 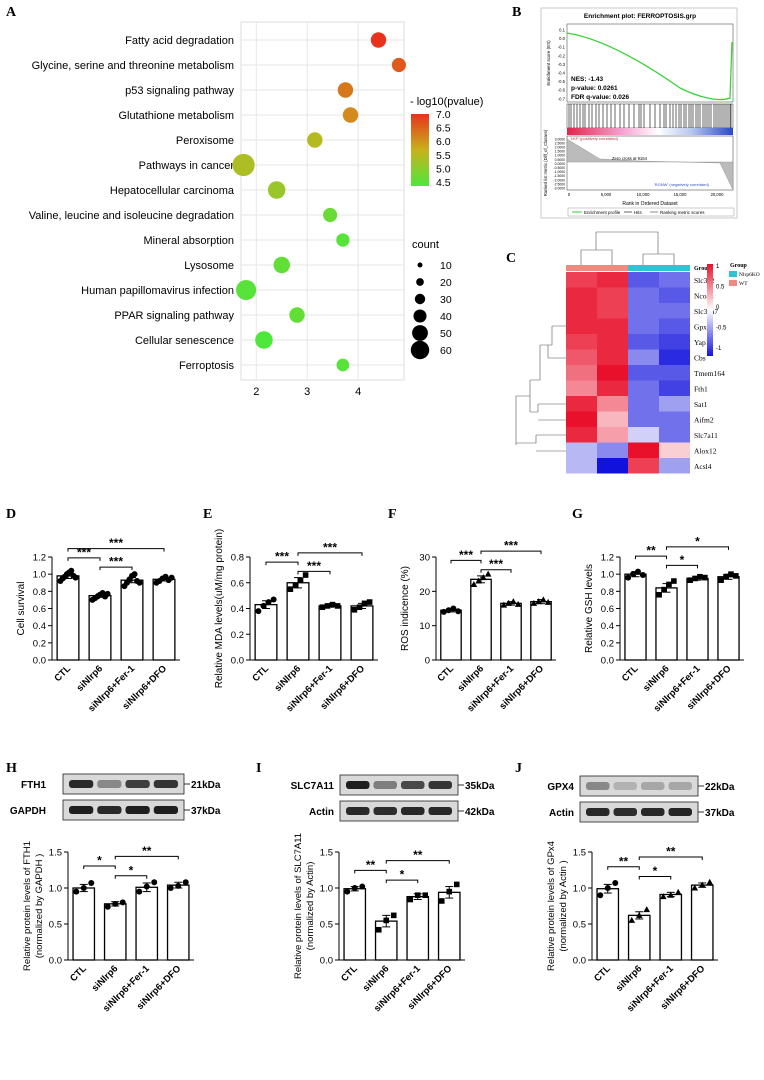 What do you see at coordinates (717, 194) in the screenshot?
I see `gsea-x-tick: 20,000` at bounding box center [717, 194].